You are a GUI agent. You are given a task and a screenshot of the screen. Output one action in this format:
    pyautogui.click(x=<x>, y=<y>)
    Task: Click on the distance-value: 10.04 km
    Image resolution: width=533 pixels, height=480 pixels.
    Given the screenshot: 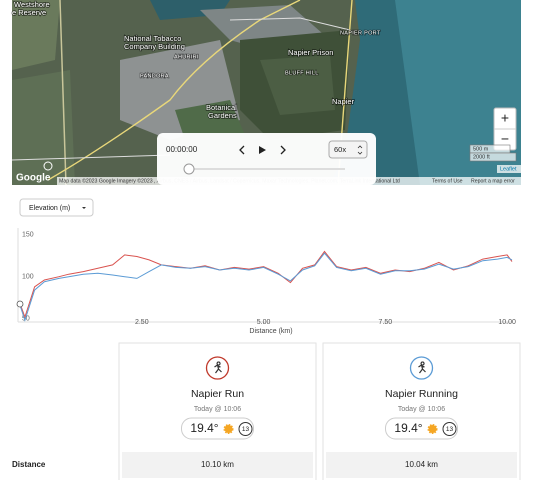 What is the action you would take?
    pyautogui.click(x=421, y=464)
    